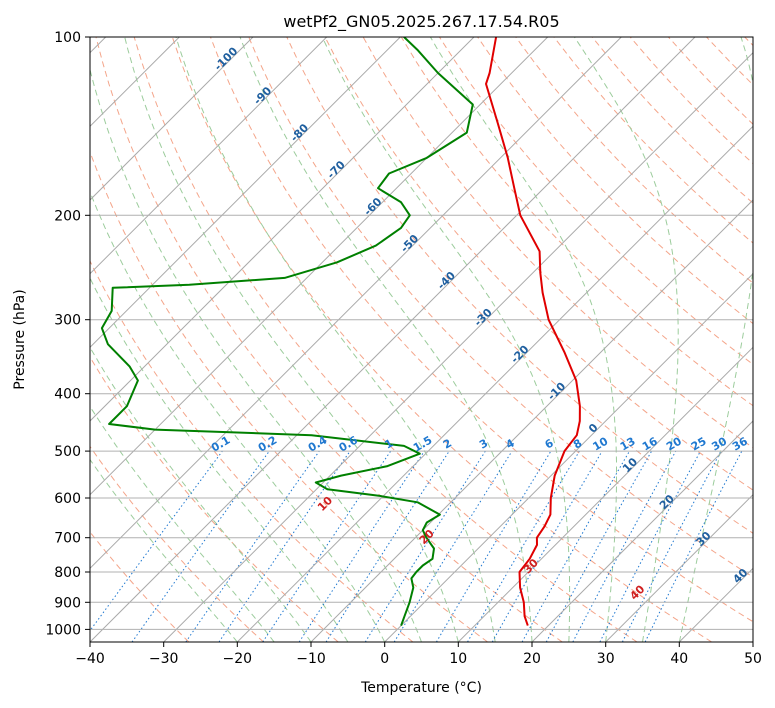  I want to click on x-tick-label: −10, so click(311, 659).